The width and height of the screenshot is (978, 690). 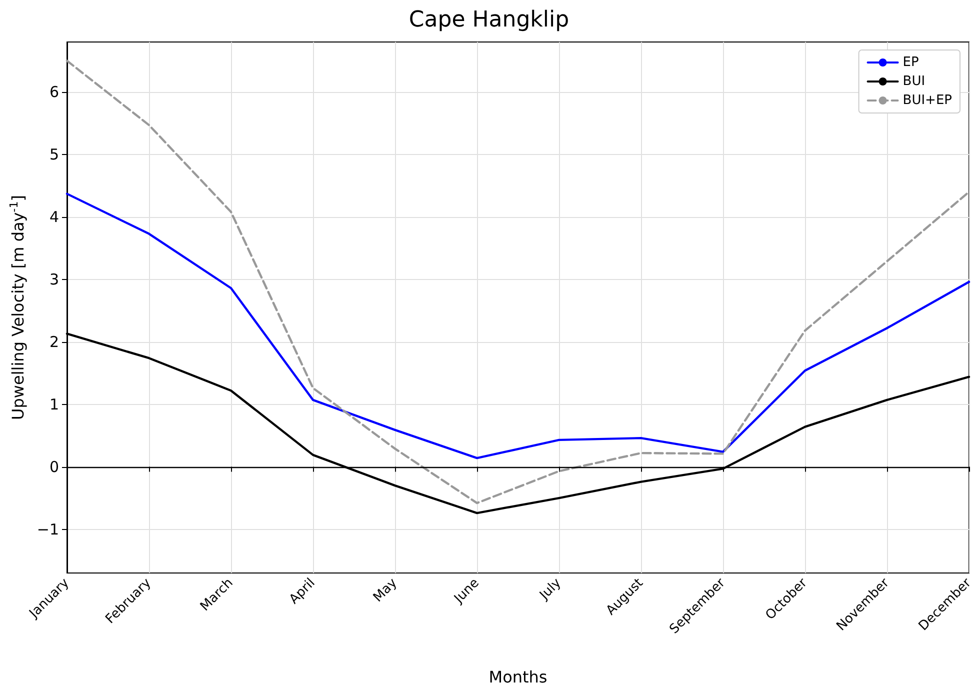 What do you see at coordinates (47, 529) in the screenshot?
I see `y-tick-label: −1` at bounding box center [47, 529].